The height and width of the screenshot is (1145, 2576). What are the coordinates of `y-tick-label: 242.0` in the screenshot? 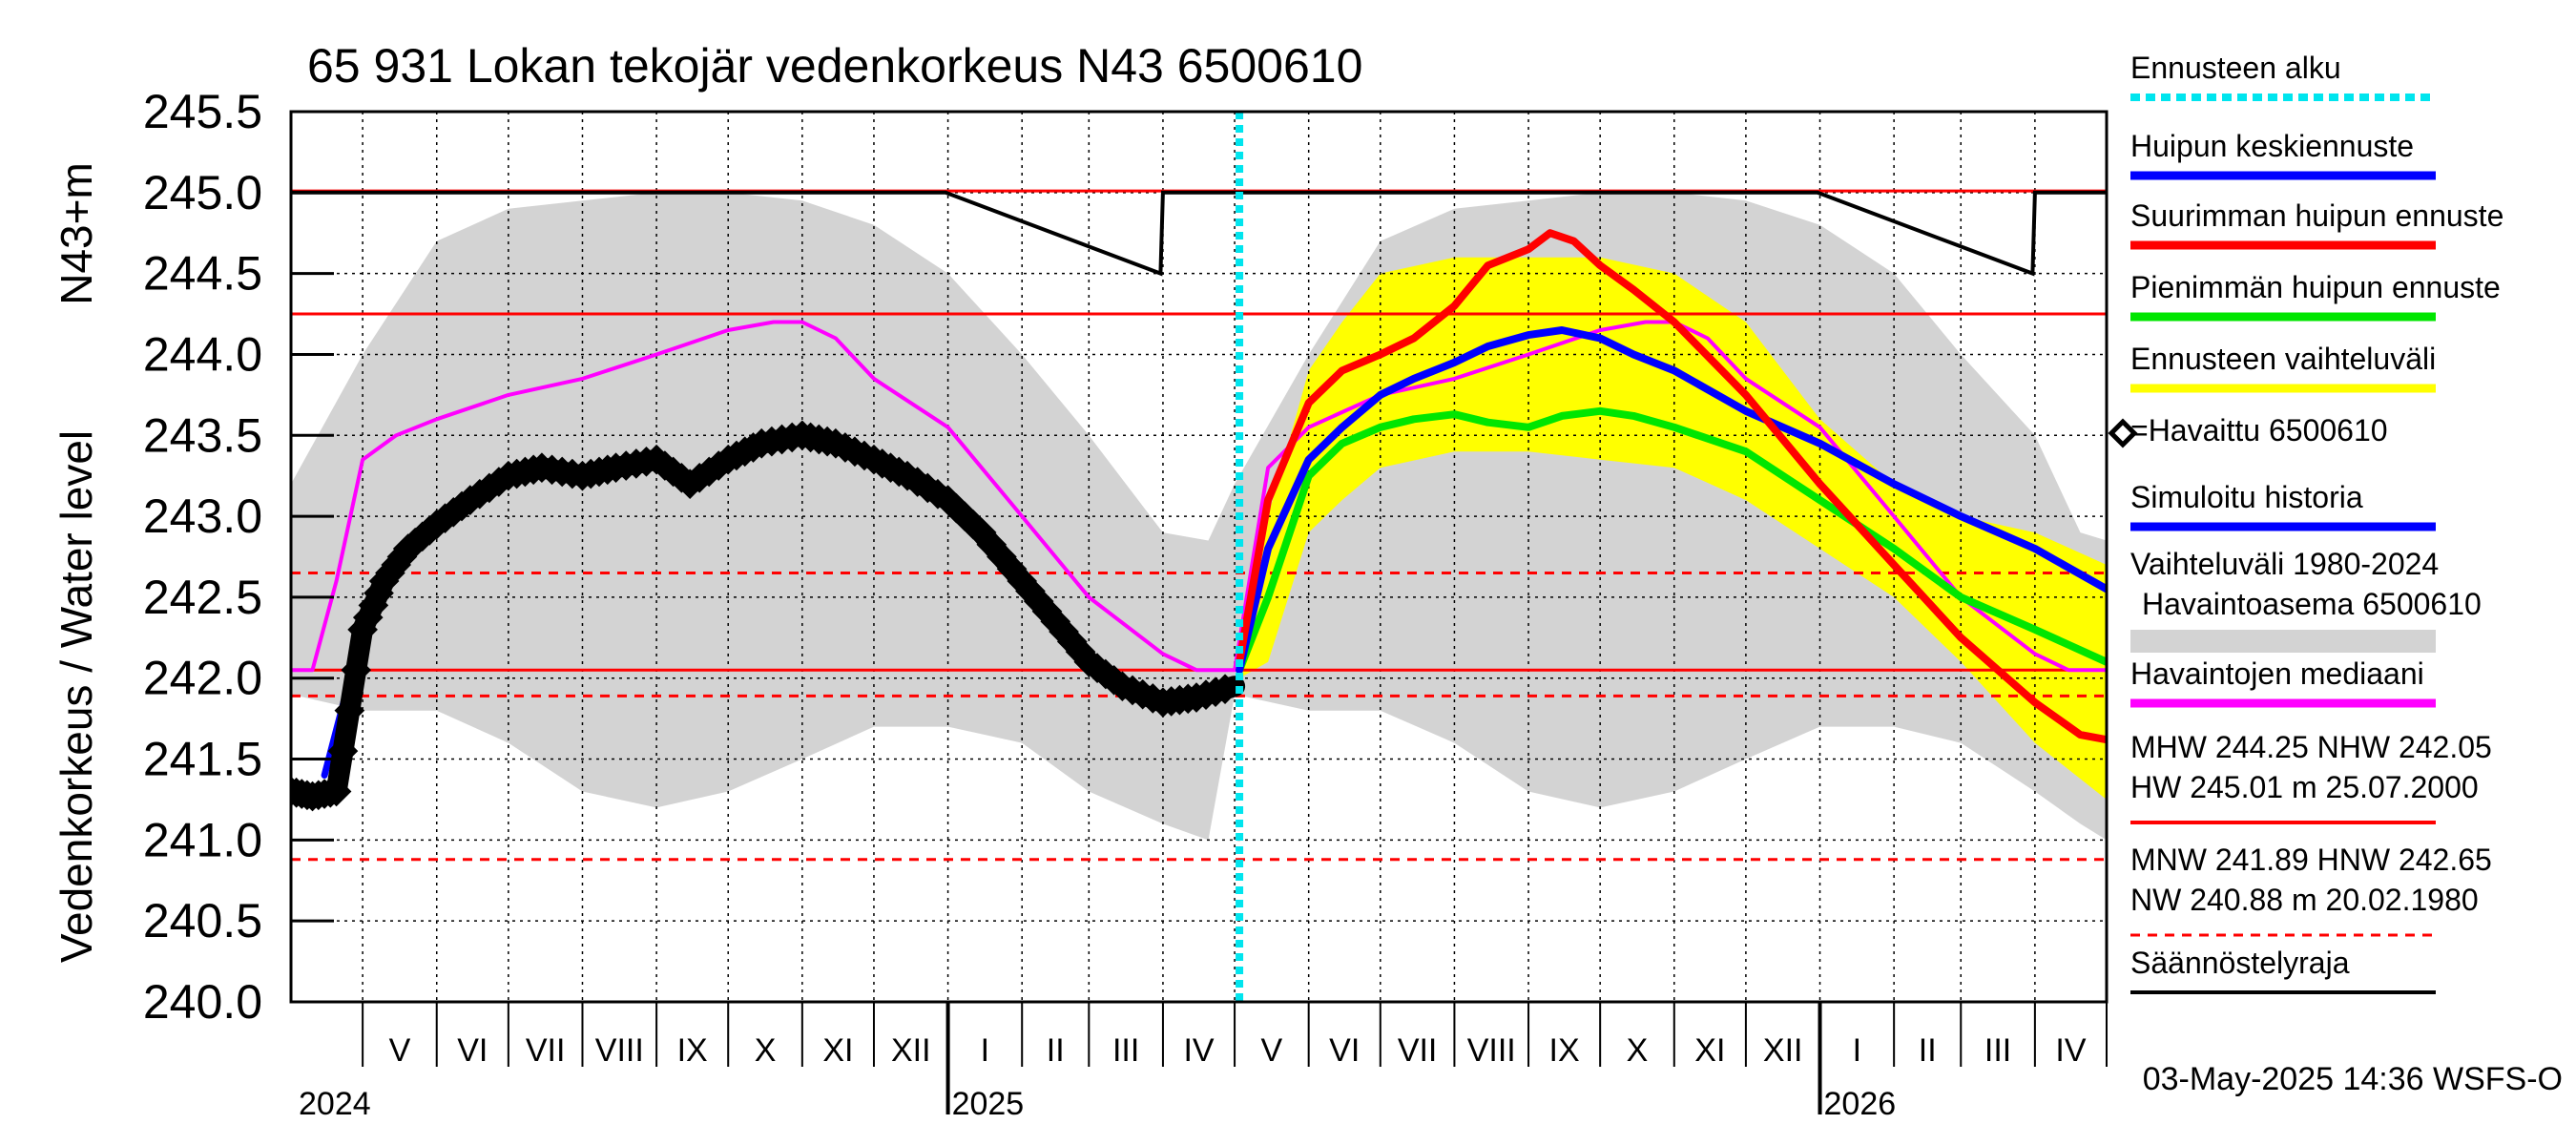 It's located at (202, 678).